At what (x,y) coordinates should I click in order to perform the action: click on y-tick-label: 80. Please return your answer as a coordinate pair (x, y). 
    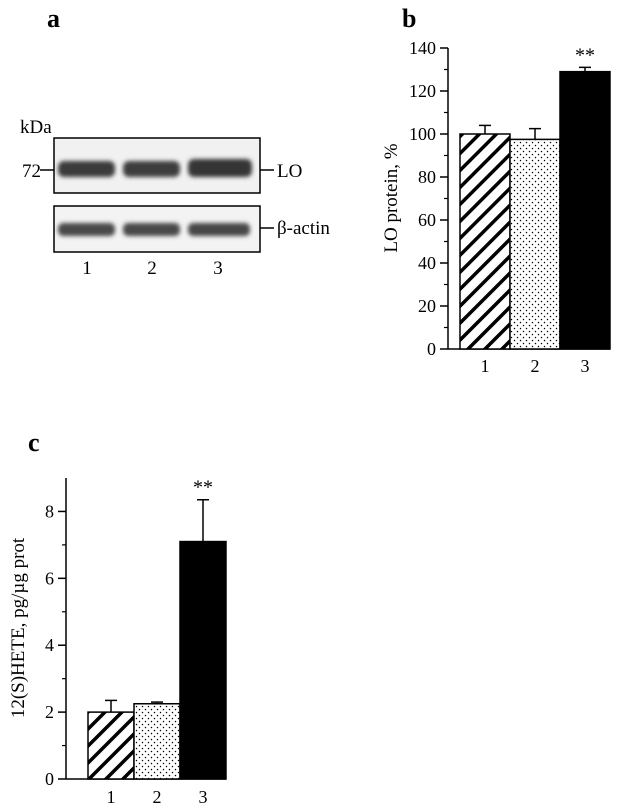
    Looking at the image, I should click on (427, 177).